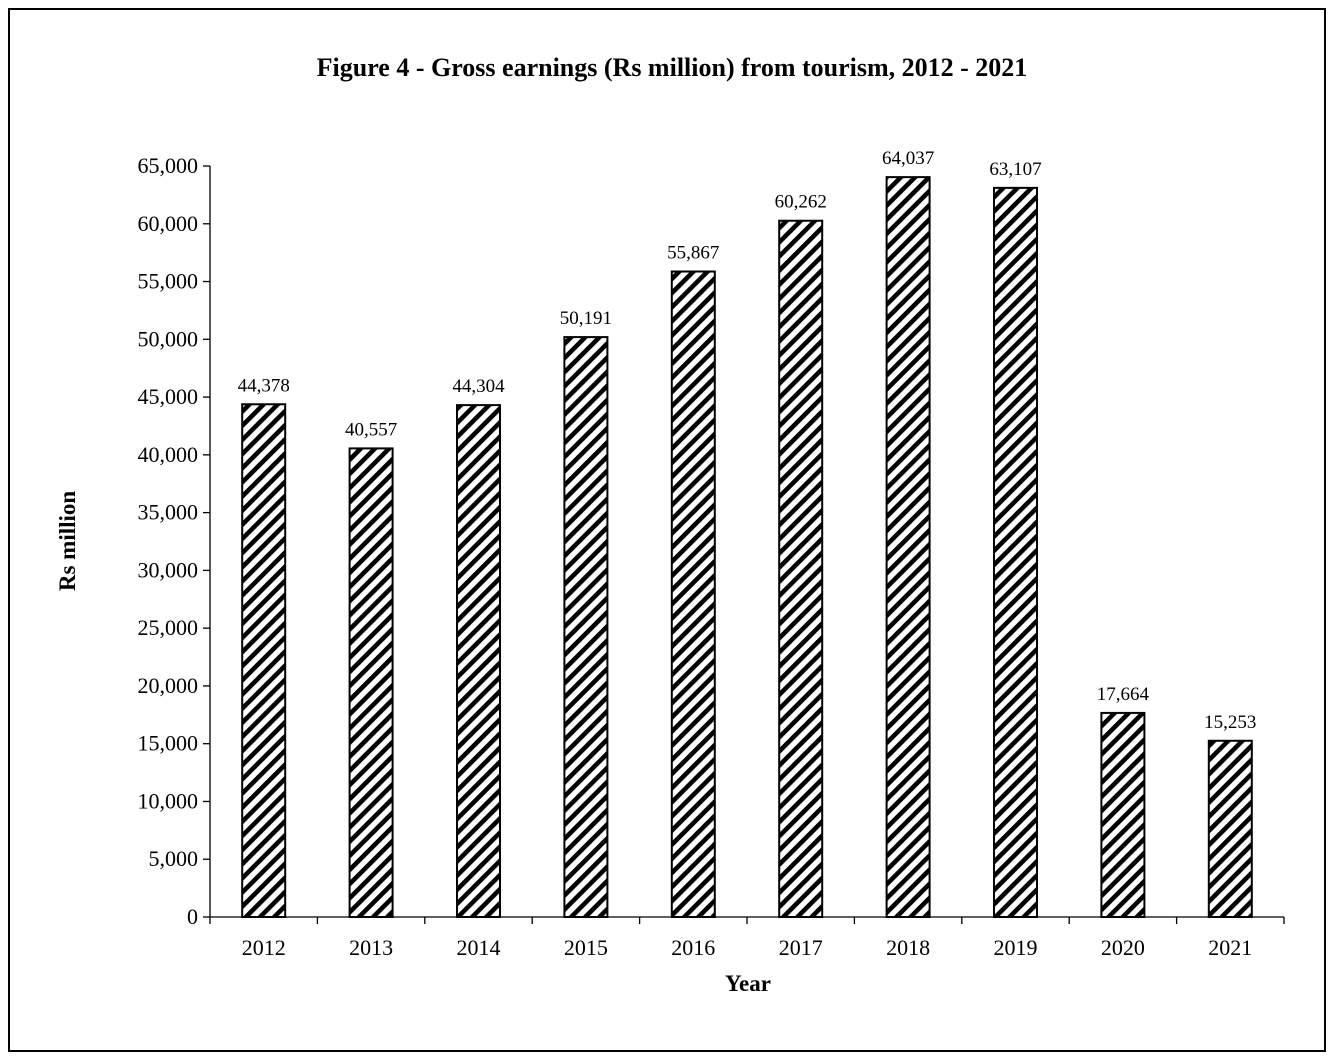  What do you see at coordinates (264, 947) in the screenshot?
I see `x-tick-label-2012: 2012` at bounding box center [264, 947].